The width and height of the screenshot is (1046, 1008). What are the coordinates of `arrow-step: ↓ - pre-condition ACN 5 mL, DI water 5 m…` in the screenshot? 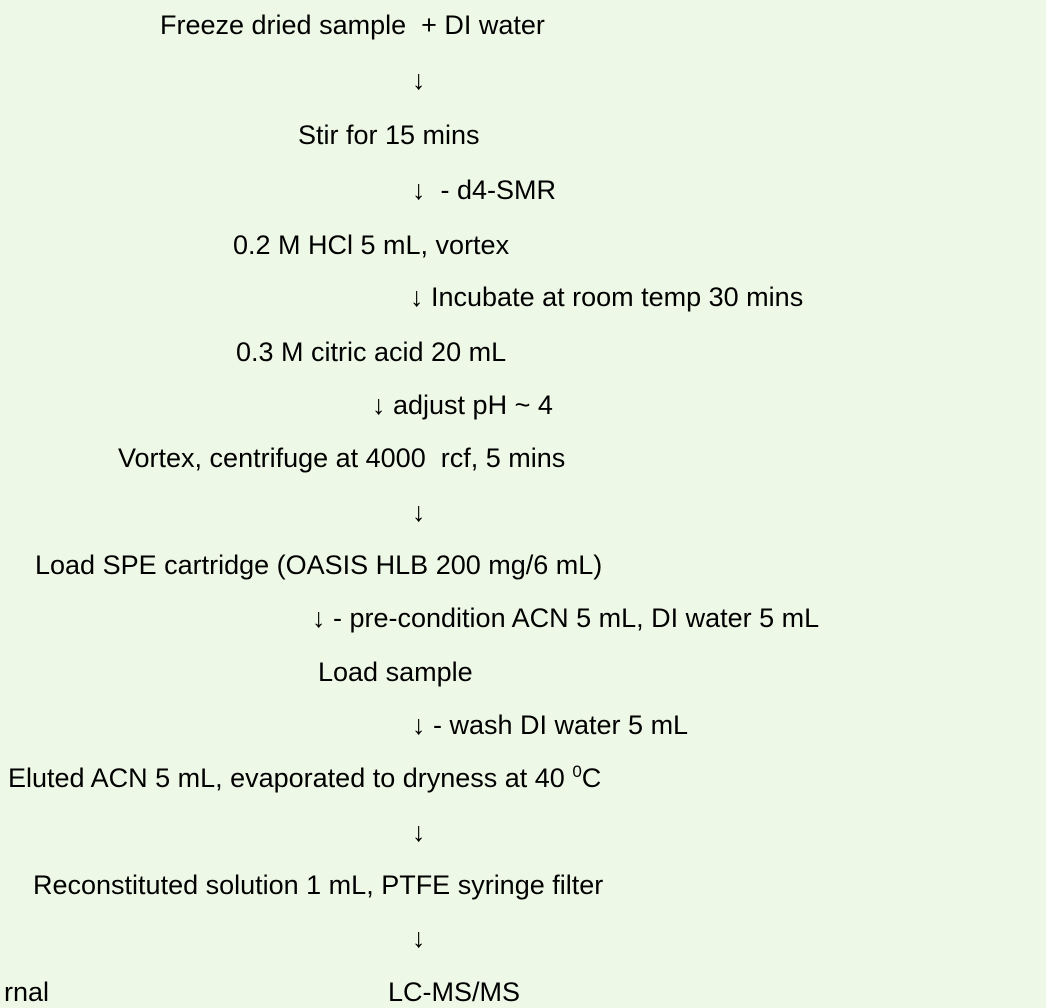 It's located at (565, 618).